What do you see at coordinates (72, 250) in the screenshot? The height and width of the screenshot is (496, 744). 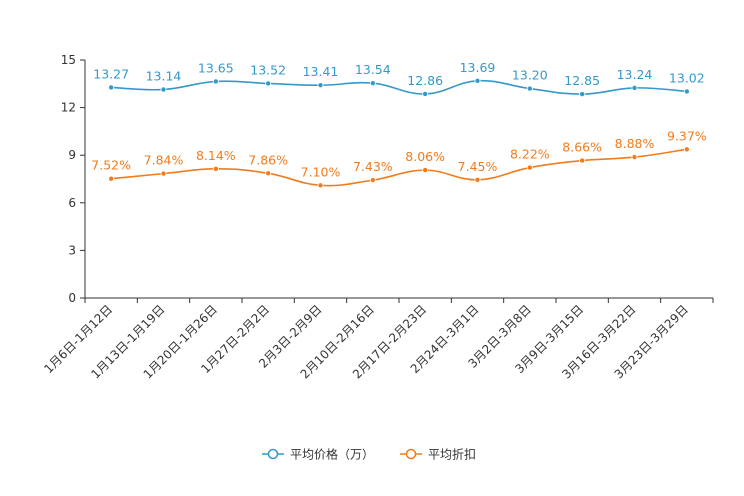 I see `y-tick-label: 3` at bounding box center [72, 250].